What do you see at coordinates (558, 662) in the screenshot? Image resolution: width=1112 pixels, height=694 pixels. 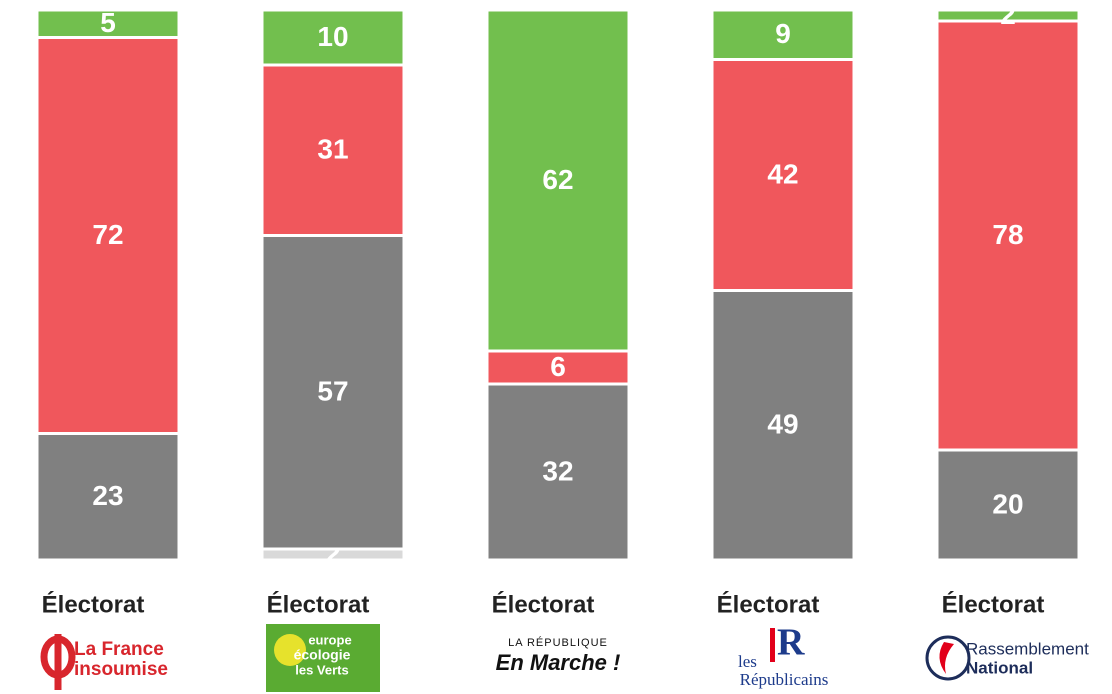 I see `logo-text: En Marche !` at bounding box center [558, 662].